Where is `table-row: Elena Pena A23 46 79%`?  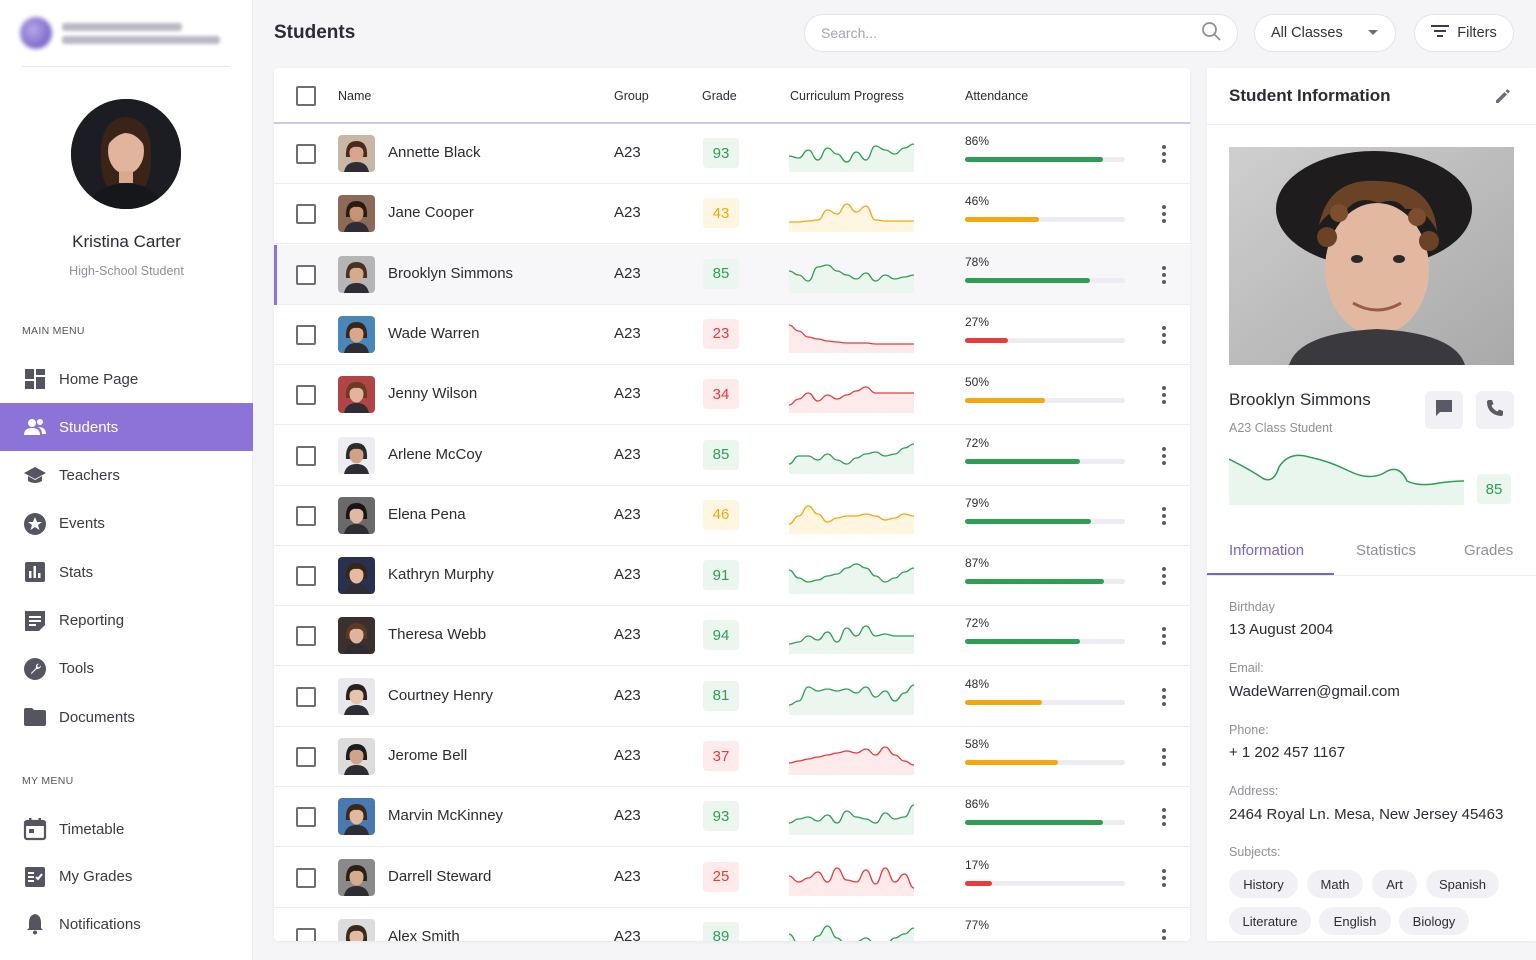
table-row: Elena Pena A23 46 79% is located at coordinates (732, 516).